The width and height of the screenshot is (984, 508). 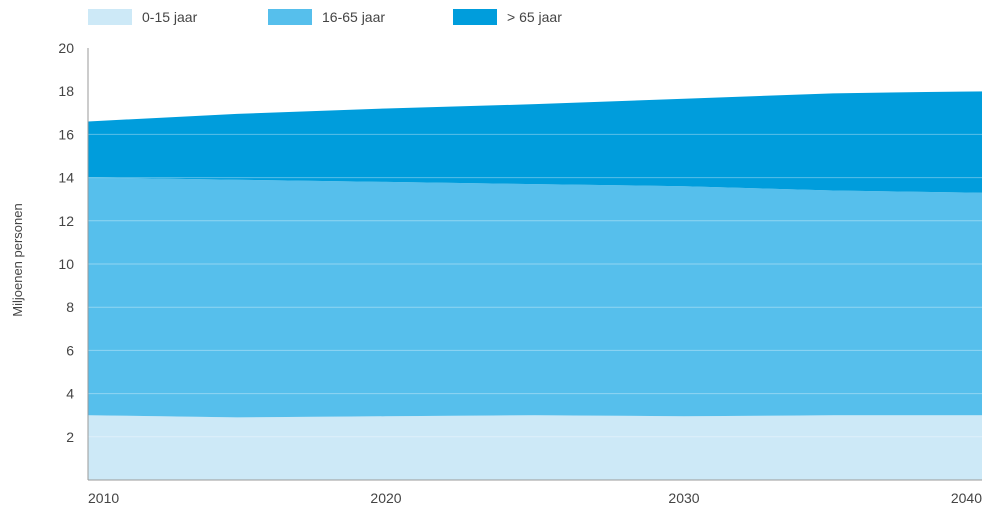 What do you see at coordinates (70, 350) in the screenshot?
I see `y-tick-label-6: 6` at bounding box center [70, 350].